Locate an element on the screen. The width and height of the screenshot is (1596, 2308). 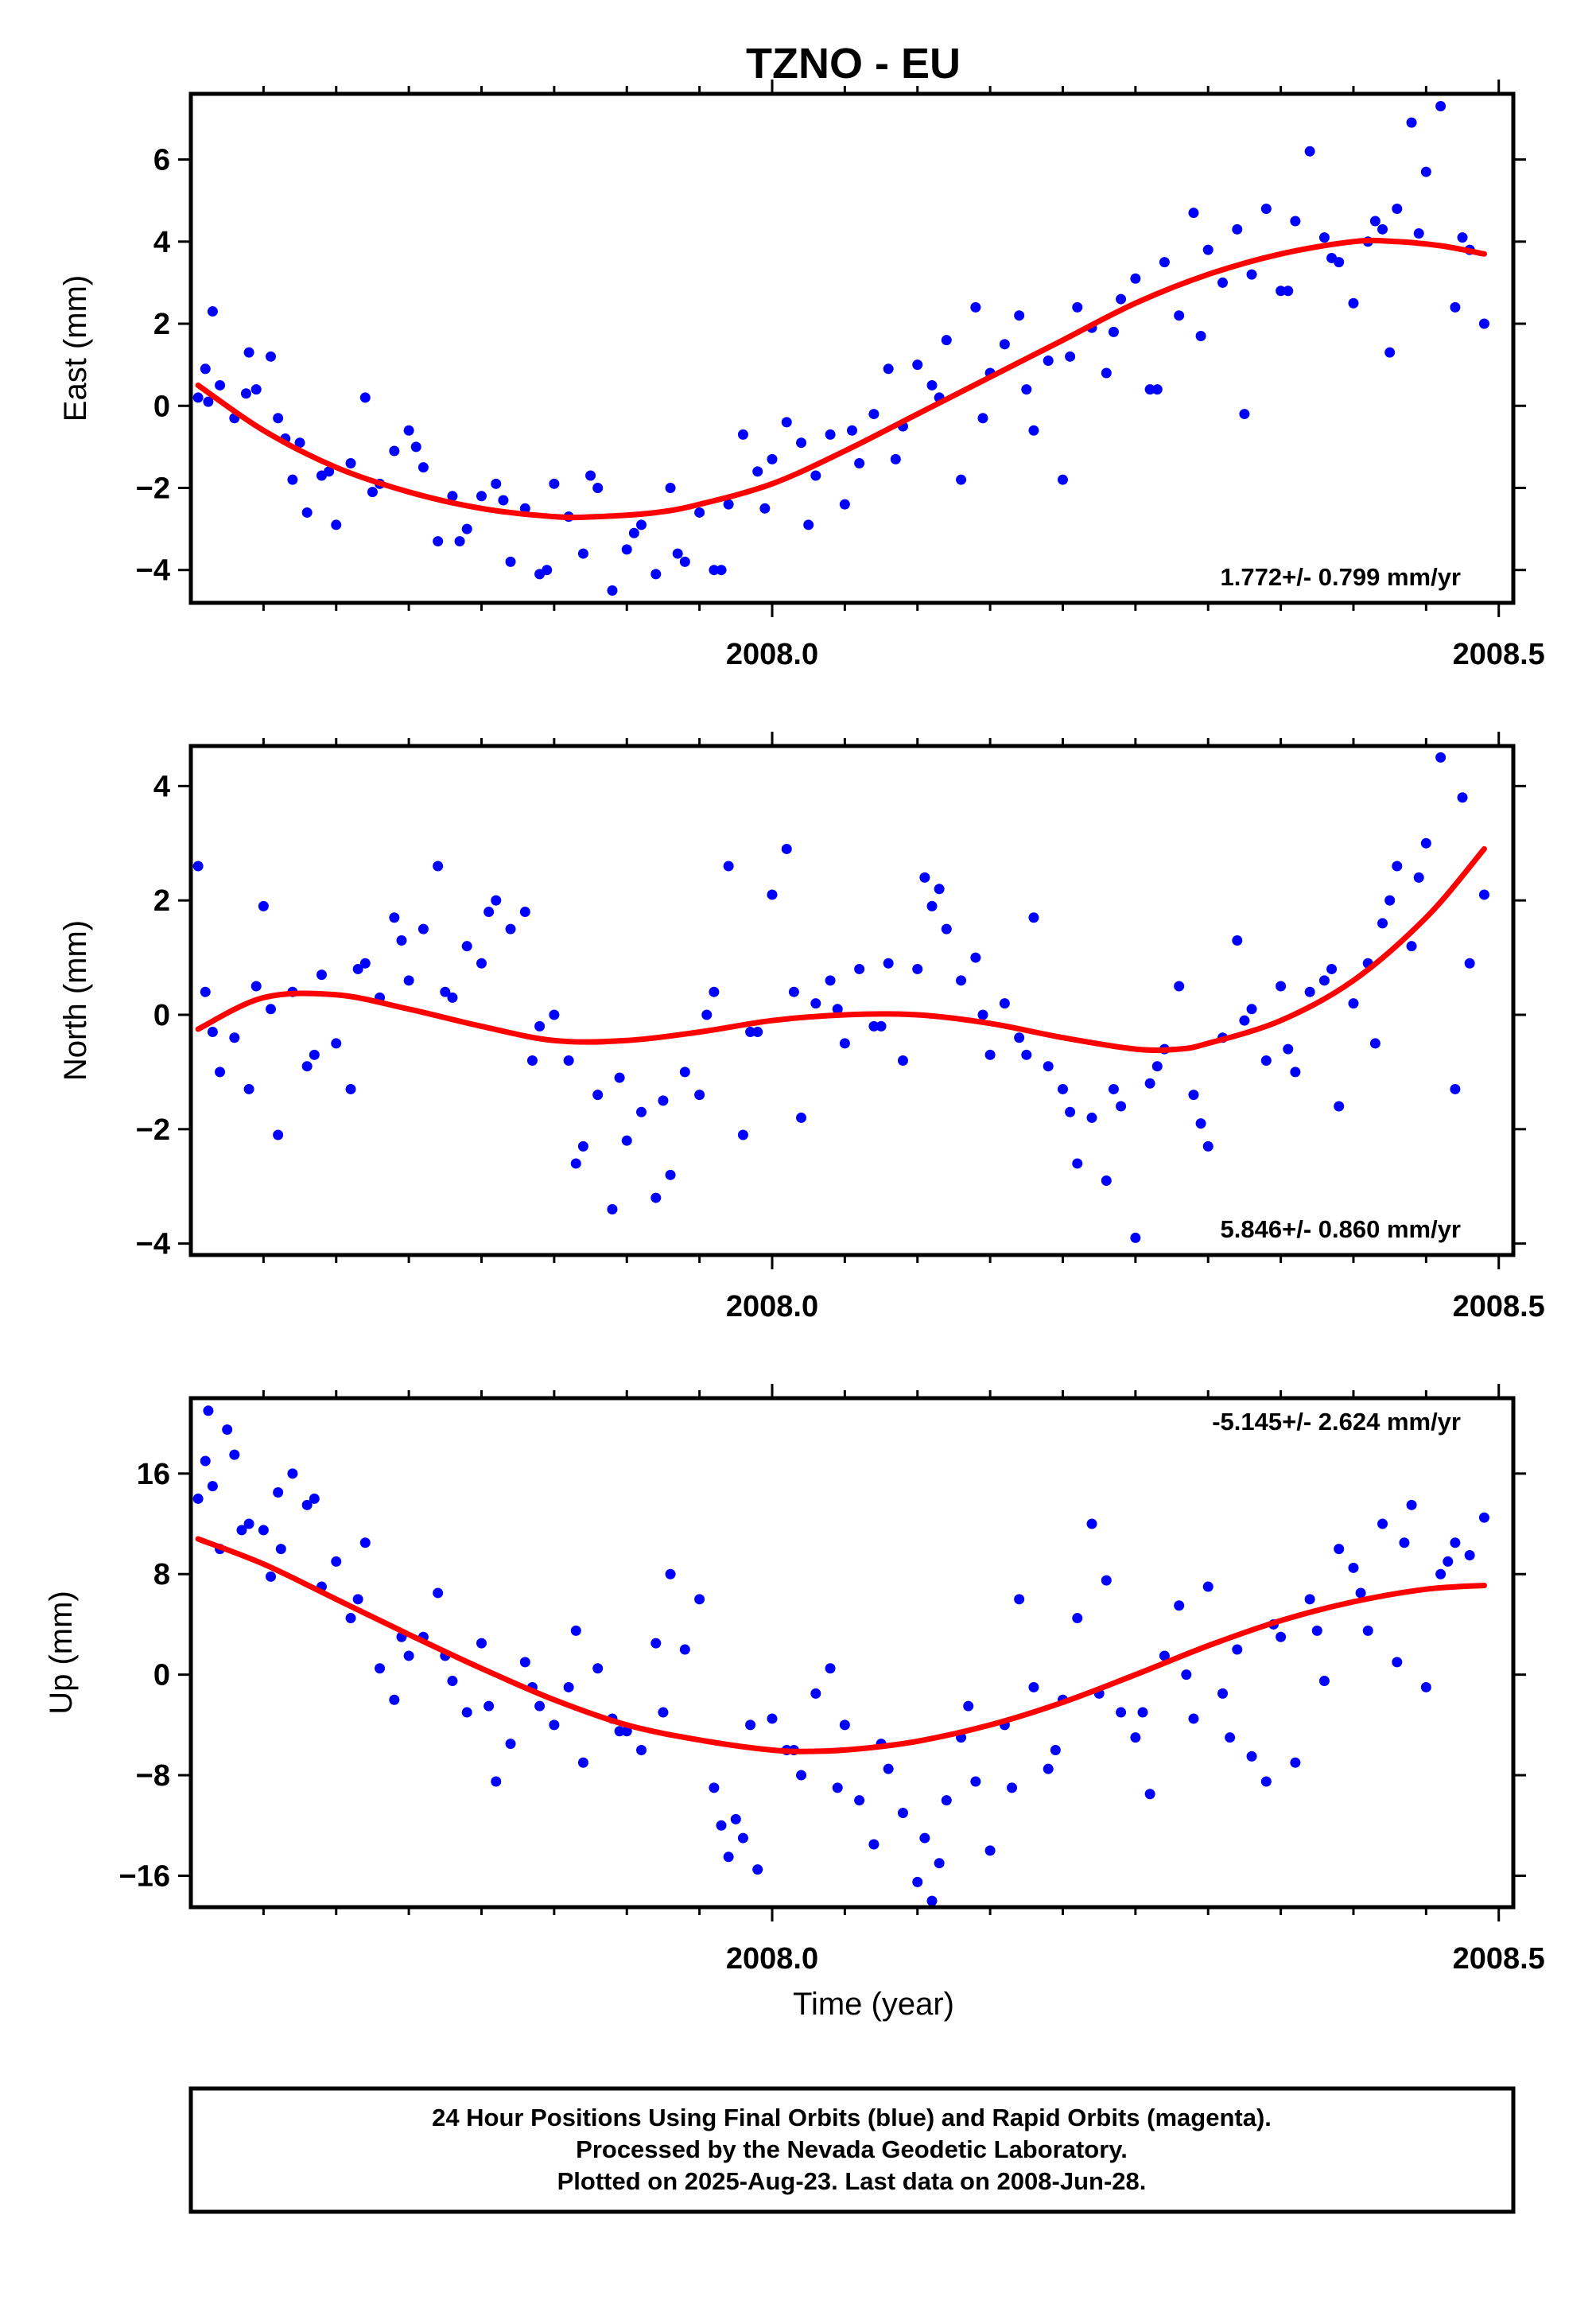
y-axis-label: North (mm) is located at coordinates (76, 1001).